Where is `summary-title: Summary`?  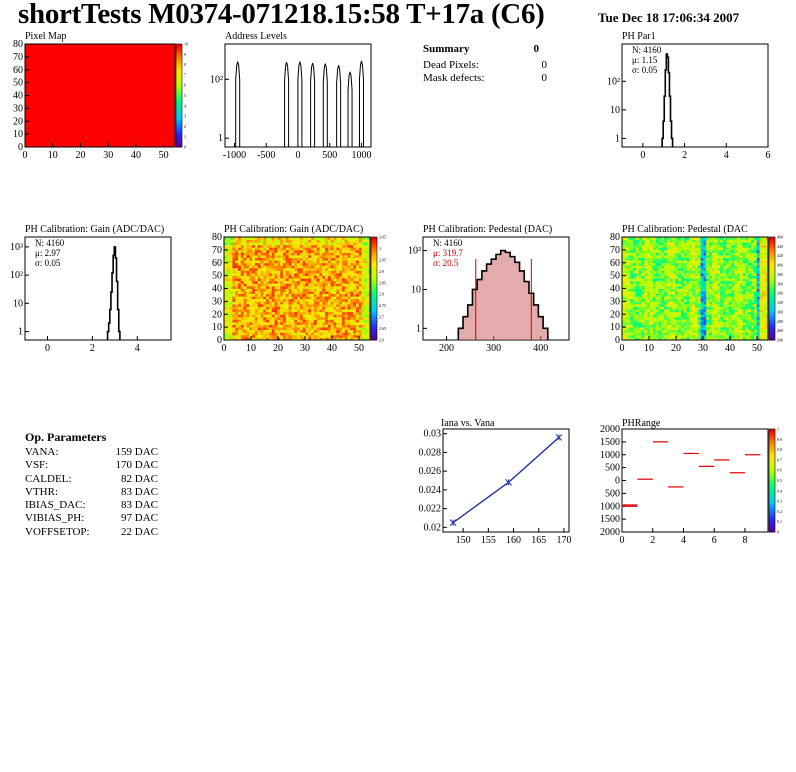 summary-title: Summary is located at coordinates (446, 49).